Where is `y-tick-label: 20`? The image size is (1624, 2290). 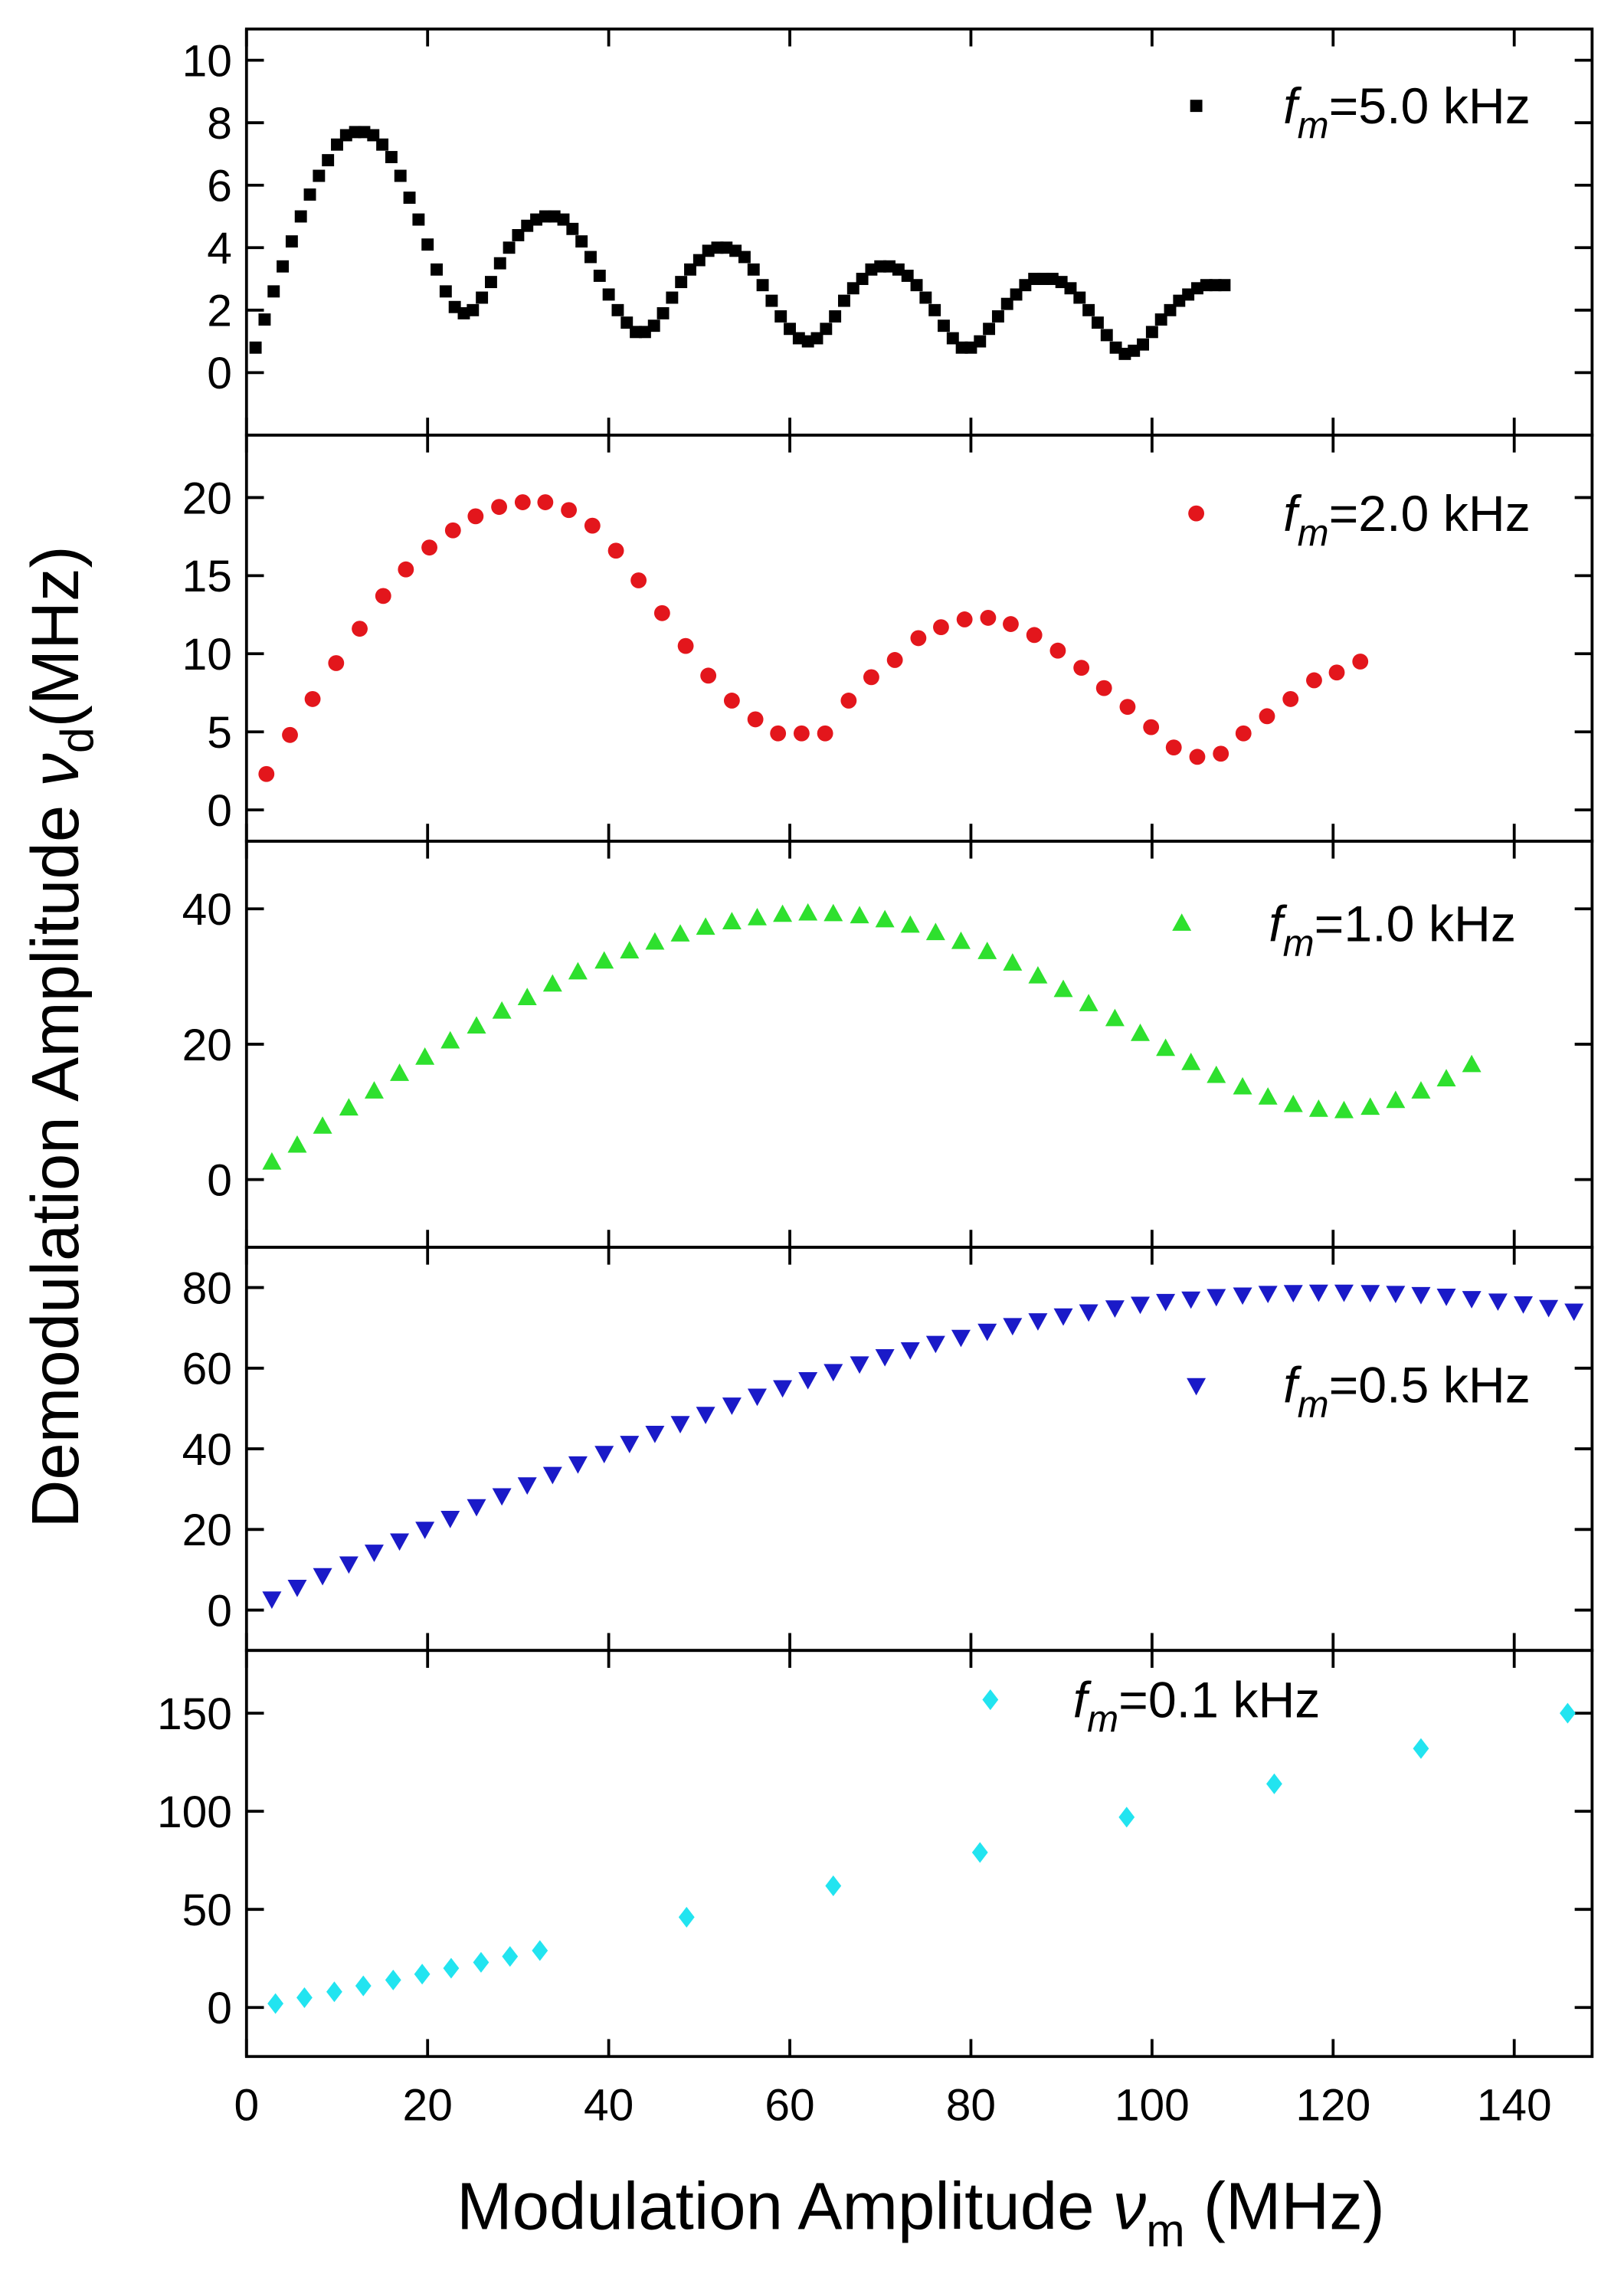
y-tick-label: 20 is located at coordinates (207, 498).